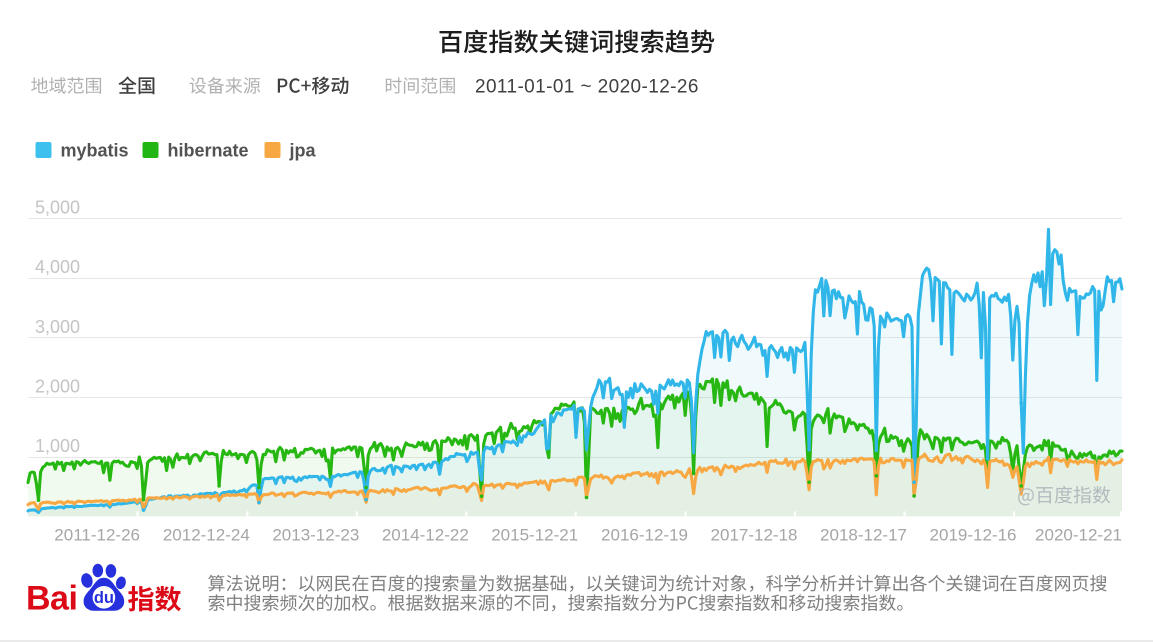 This screenshot has height=642, width=1153. What do you see at coordinates (57, 446) in the screenshot?
I see `svg-text: 1,000` at bounding box center [57, 446].